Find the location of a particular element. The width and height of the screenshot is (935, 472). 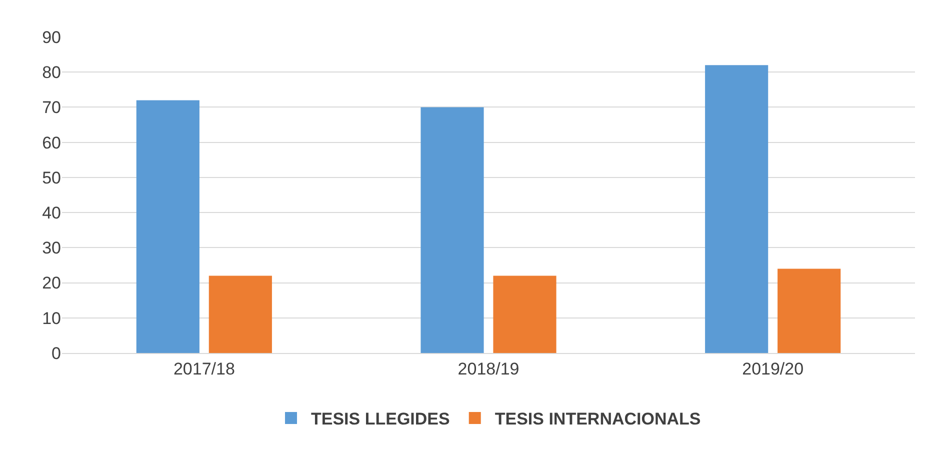

x-tick-label: 2019/20 is located at coordinates (773, 368).